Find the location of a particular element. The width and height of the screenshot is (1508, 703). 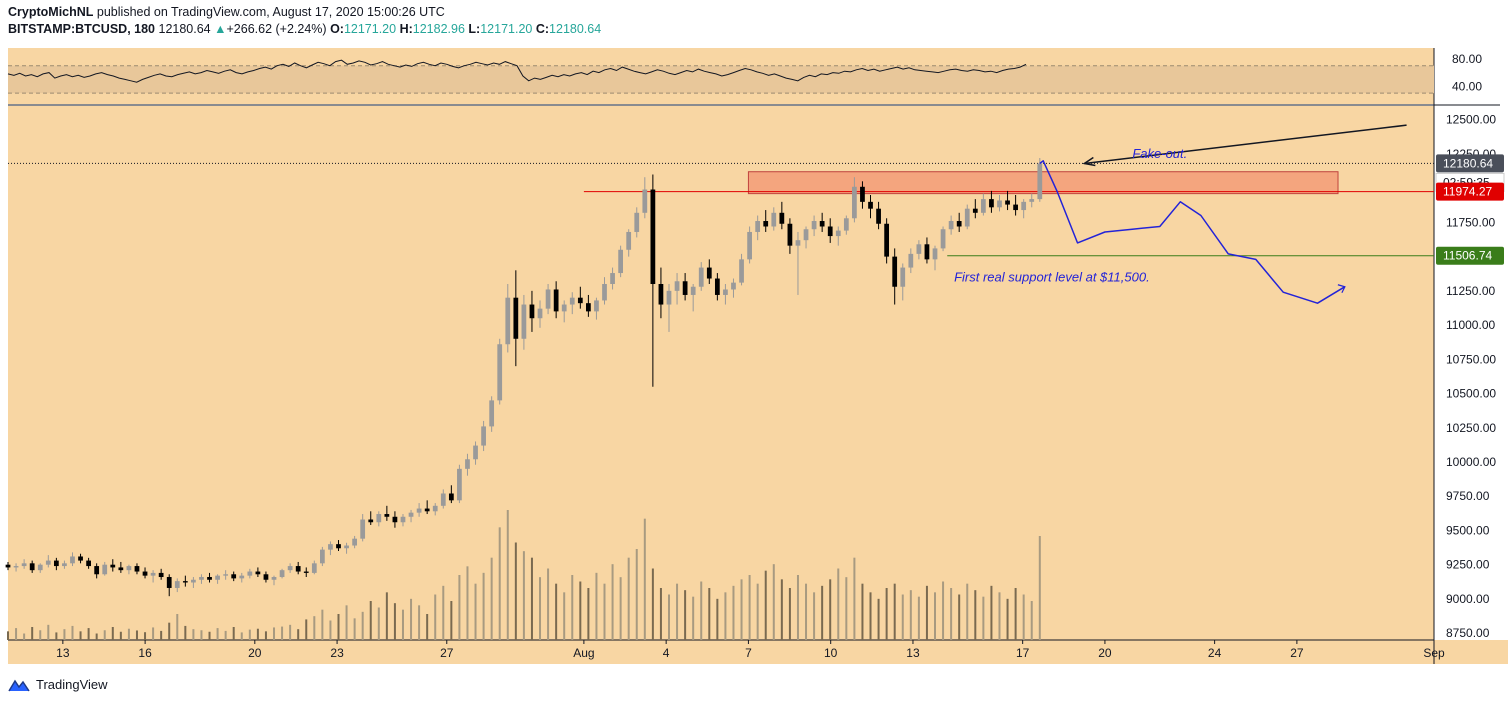

time-axis is located at coordinates (758, 652).